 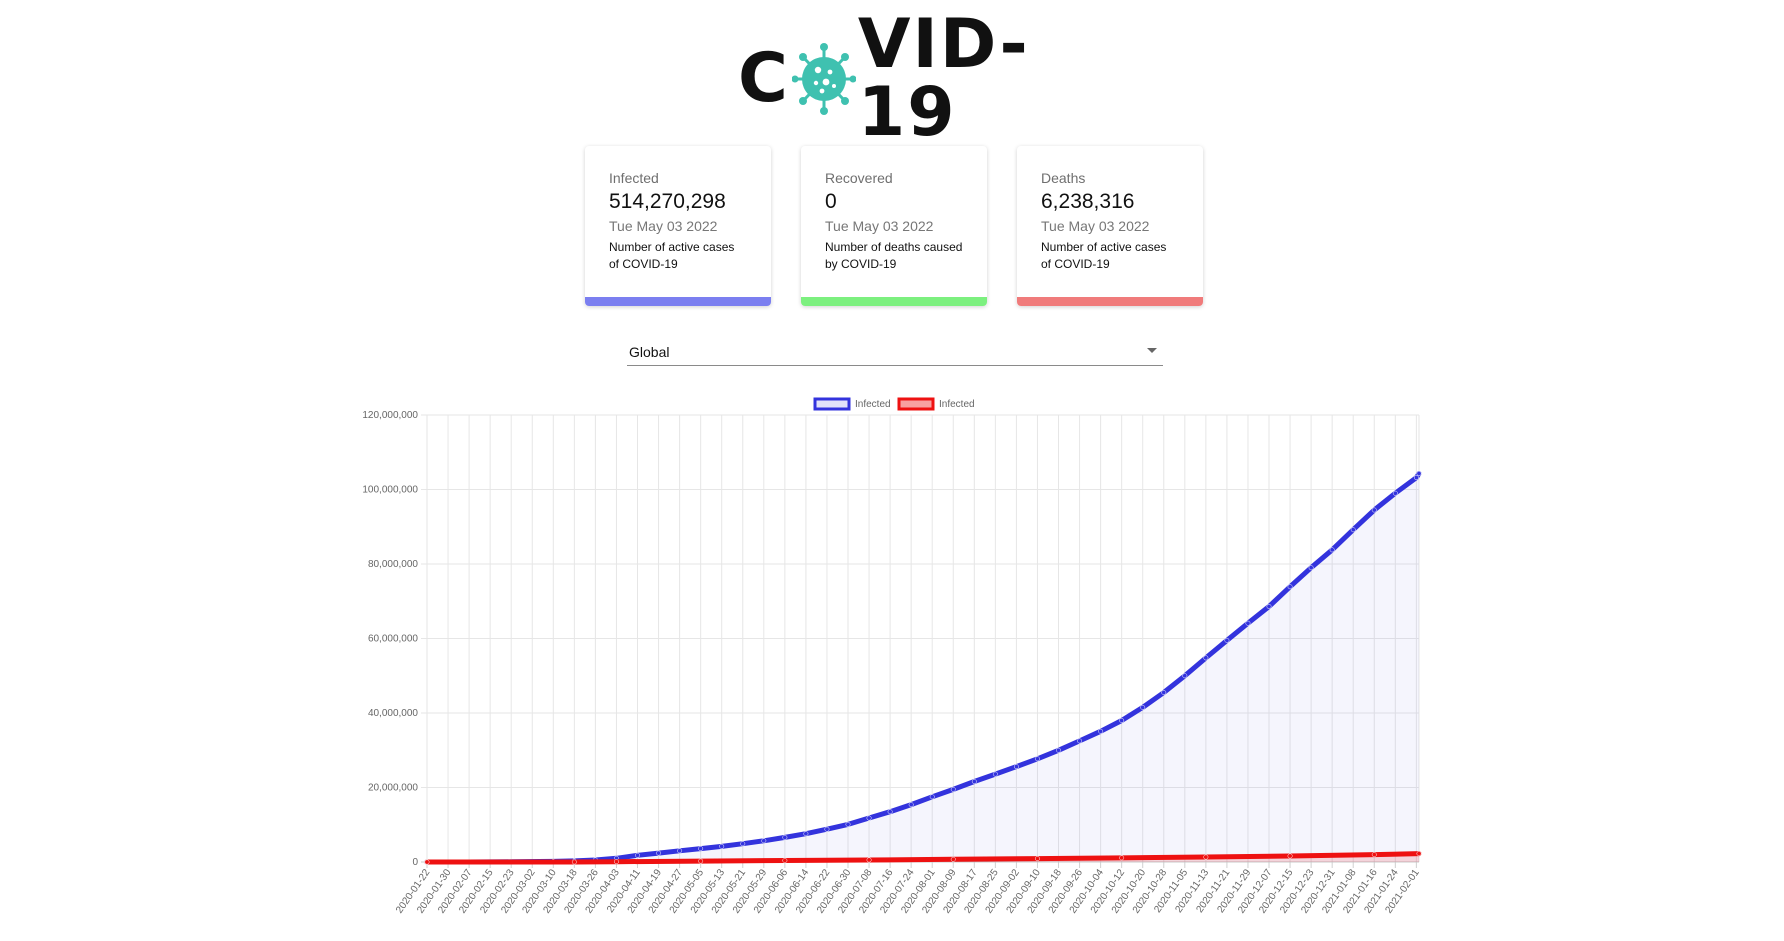 I want to click on card-value: 0, so click(x=831, y=201).